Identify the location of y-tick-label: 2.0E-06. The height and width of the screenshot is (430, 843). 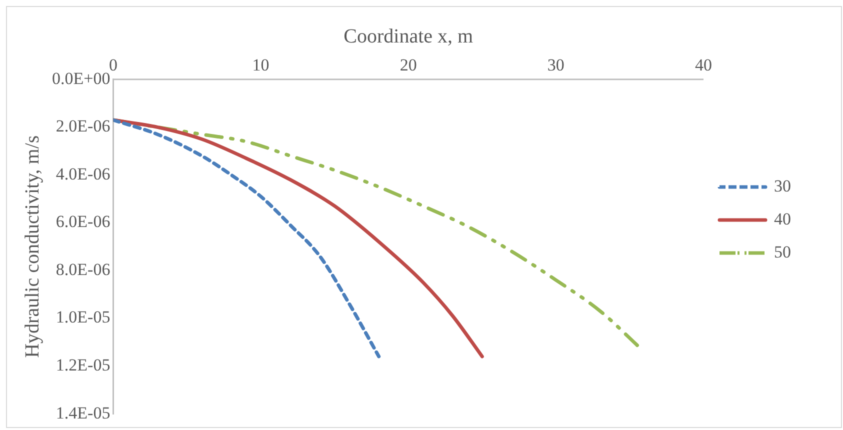
(83, 126).